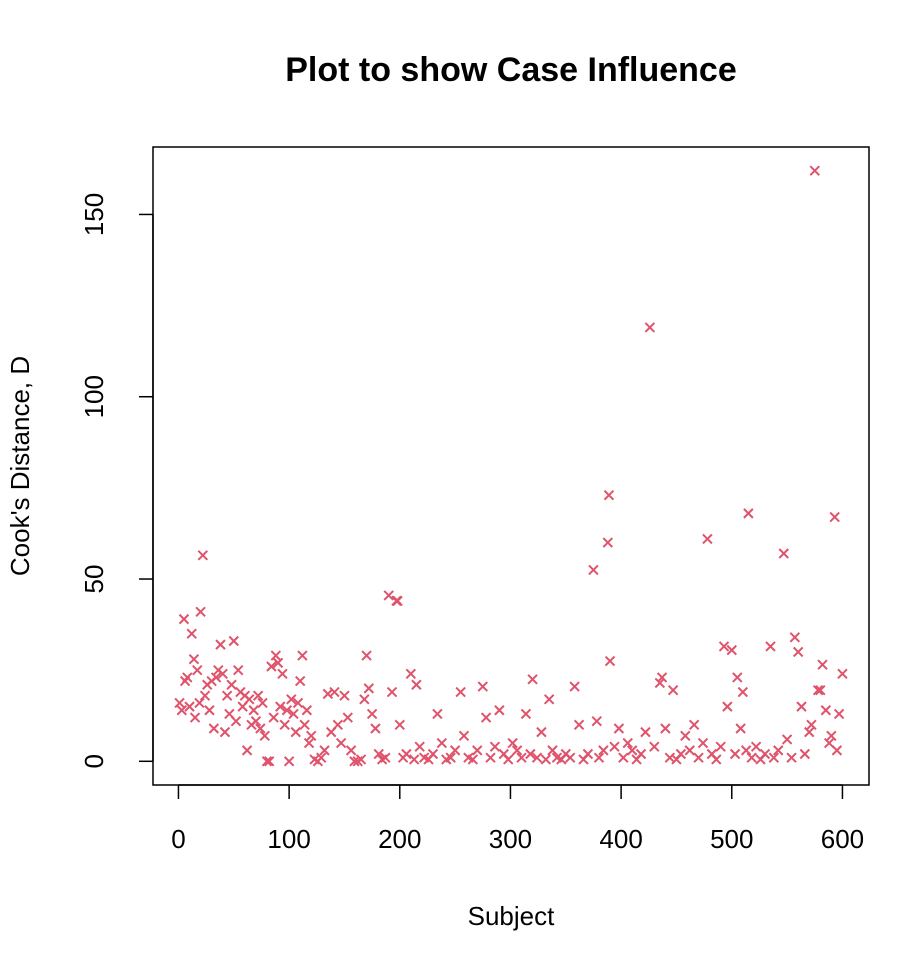 This screenshot has height=957, width=914. I want to click on x-tick-label: 200, so click(399, 839).